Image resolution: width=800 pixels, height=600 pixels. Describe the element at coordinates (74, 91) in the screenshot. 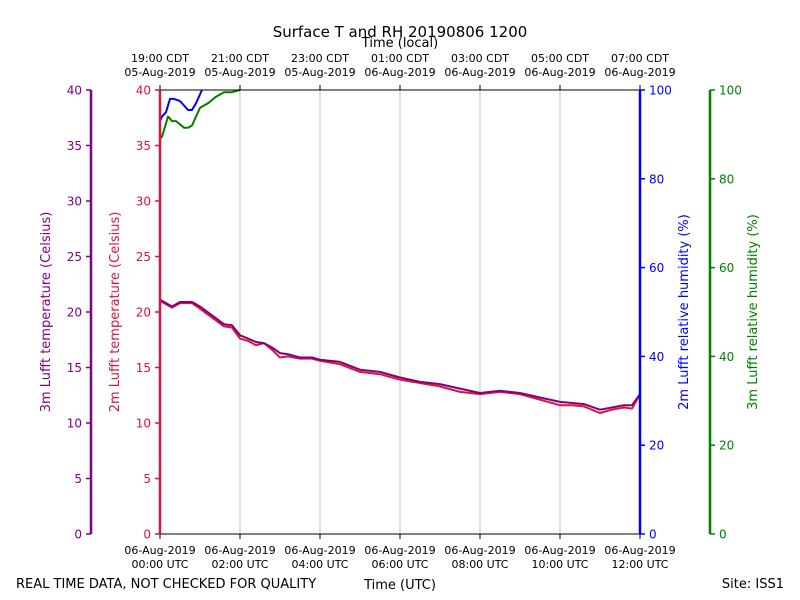

I see `t3m-tick-label: 40` at that location.